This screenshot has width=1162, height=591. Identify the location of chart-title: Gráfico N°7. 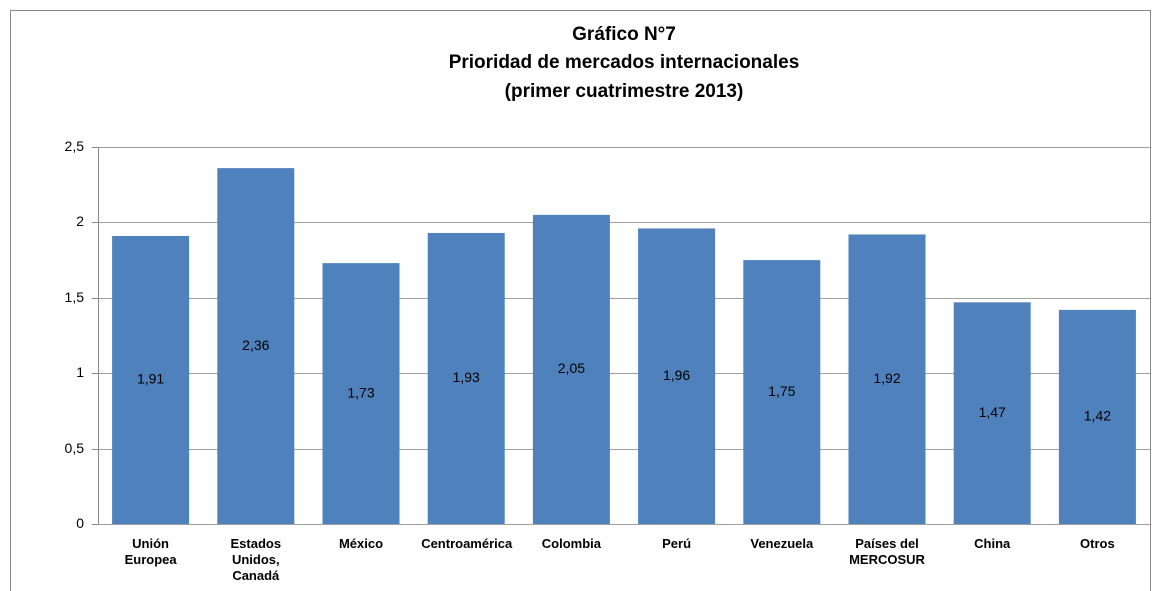
(624, 34).